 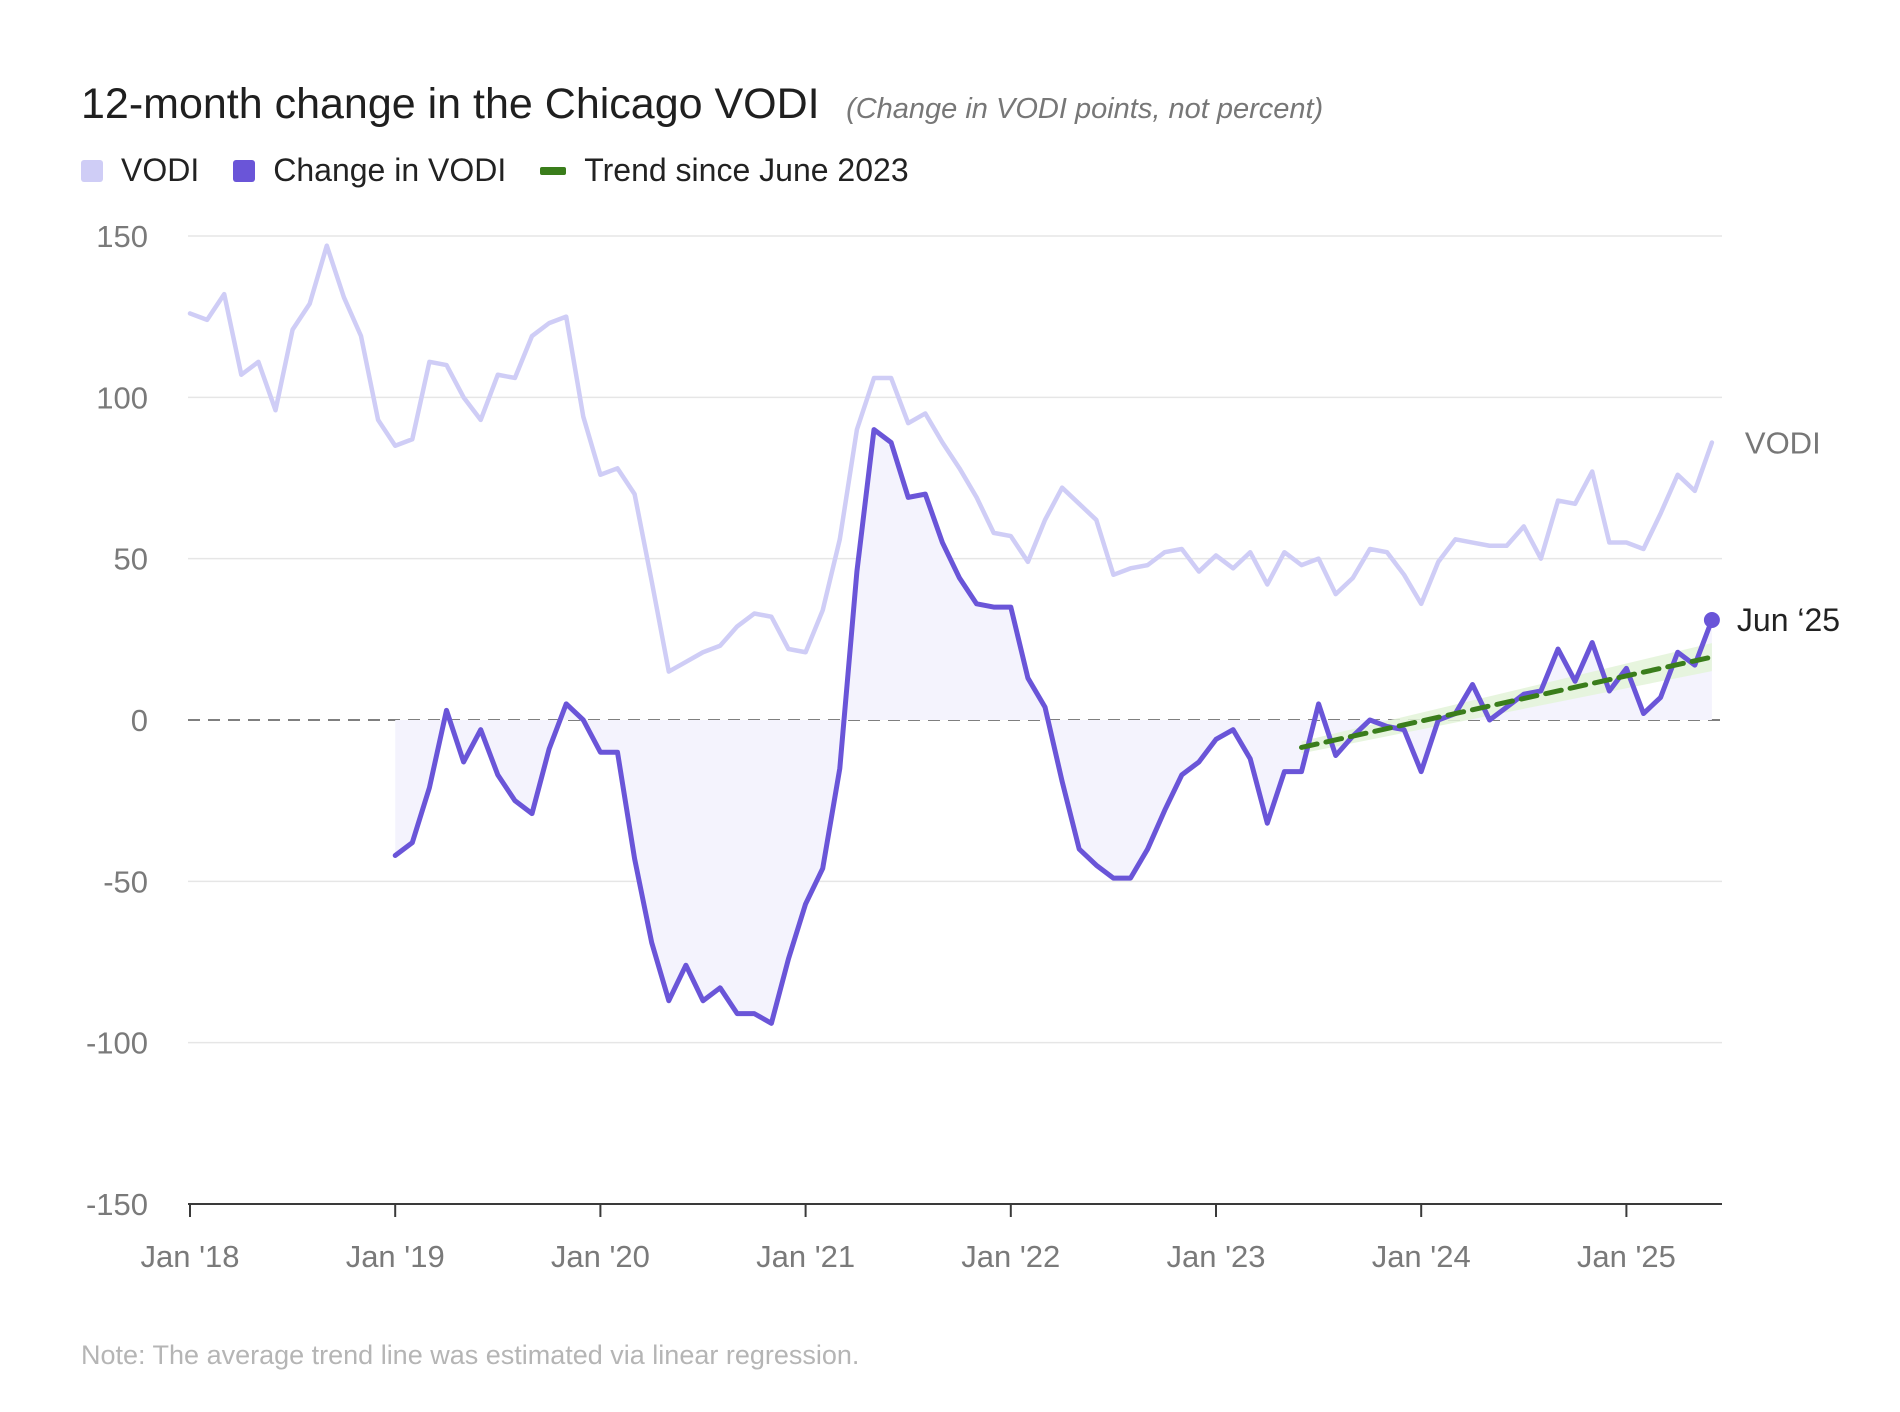 I want to click on legend-item-change: Change in VODI, so click(x=369, y=170).